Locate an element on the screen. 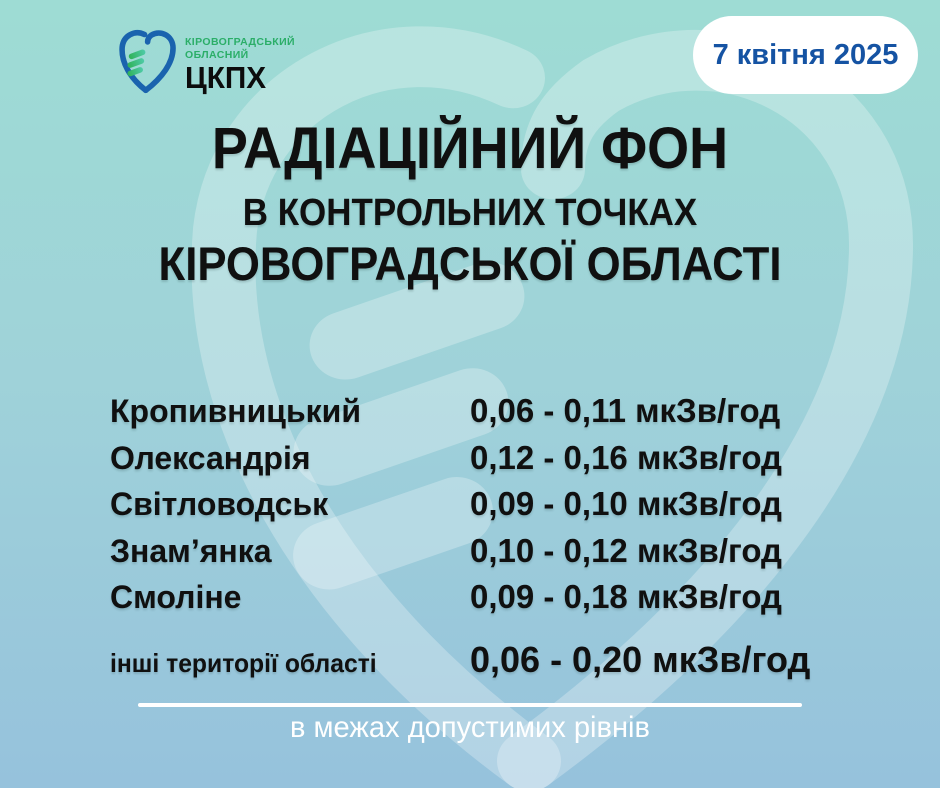 This screenshot has height=788, width=940. title-line2: В КОНТРОЛЬНИХ ТОЧКАХ is located at coordinates (470, 213).